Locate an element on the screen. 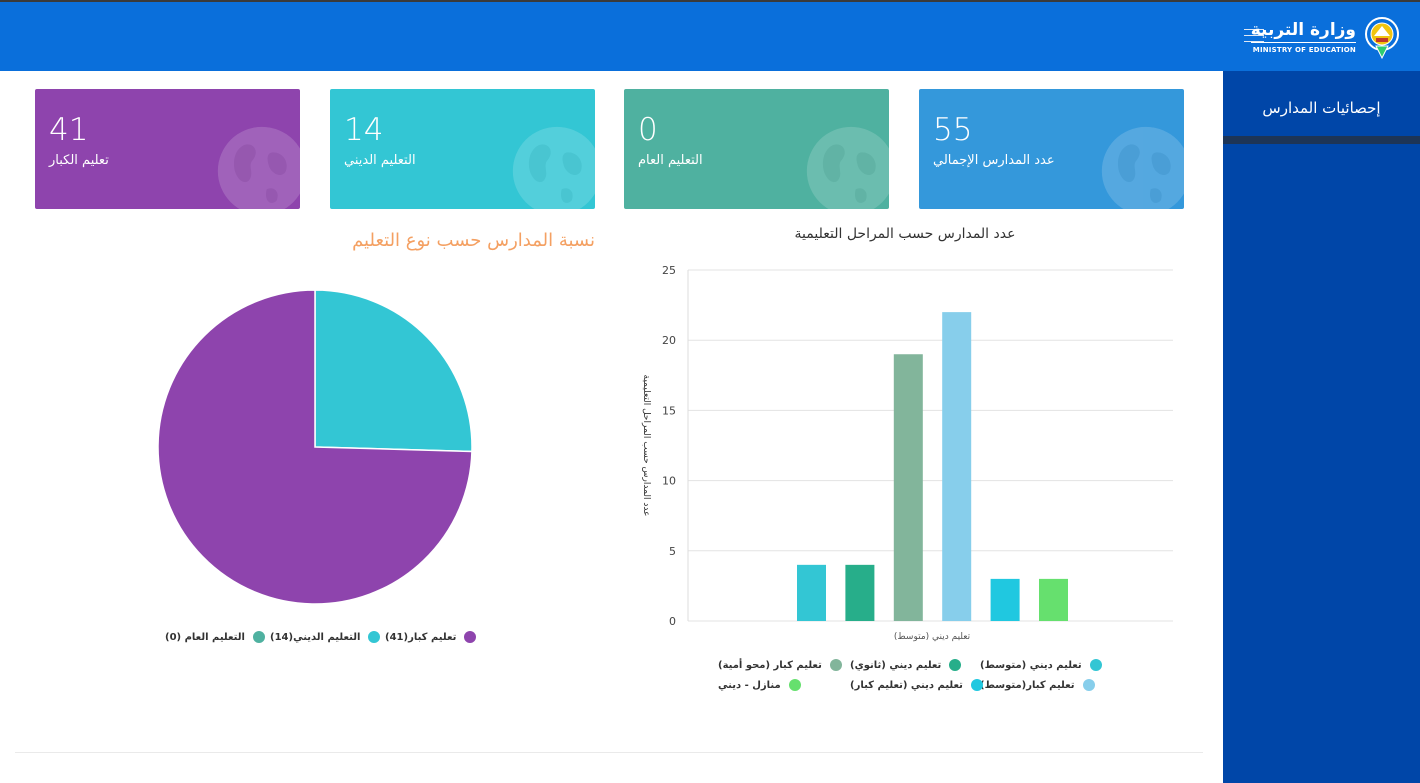 The image size is (1420, 783). legend-label: تعليم ديني (تعليم كبار) is located at coordinates (906, 685).